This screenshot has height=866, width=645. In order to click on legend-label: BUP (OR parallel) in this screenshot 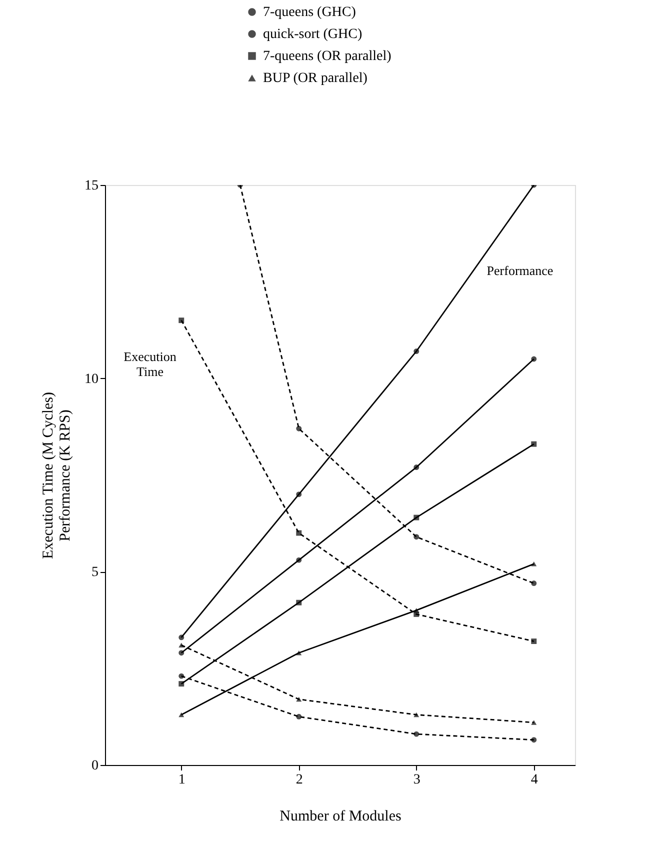, I will do `click(315, 78)`.